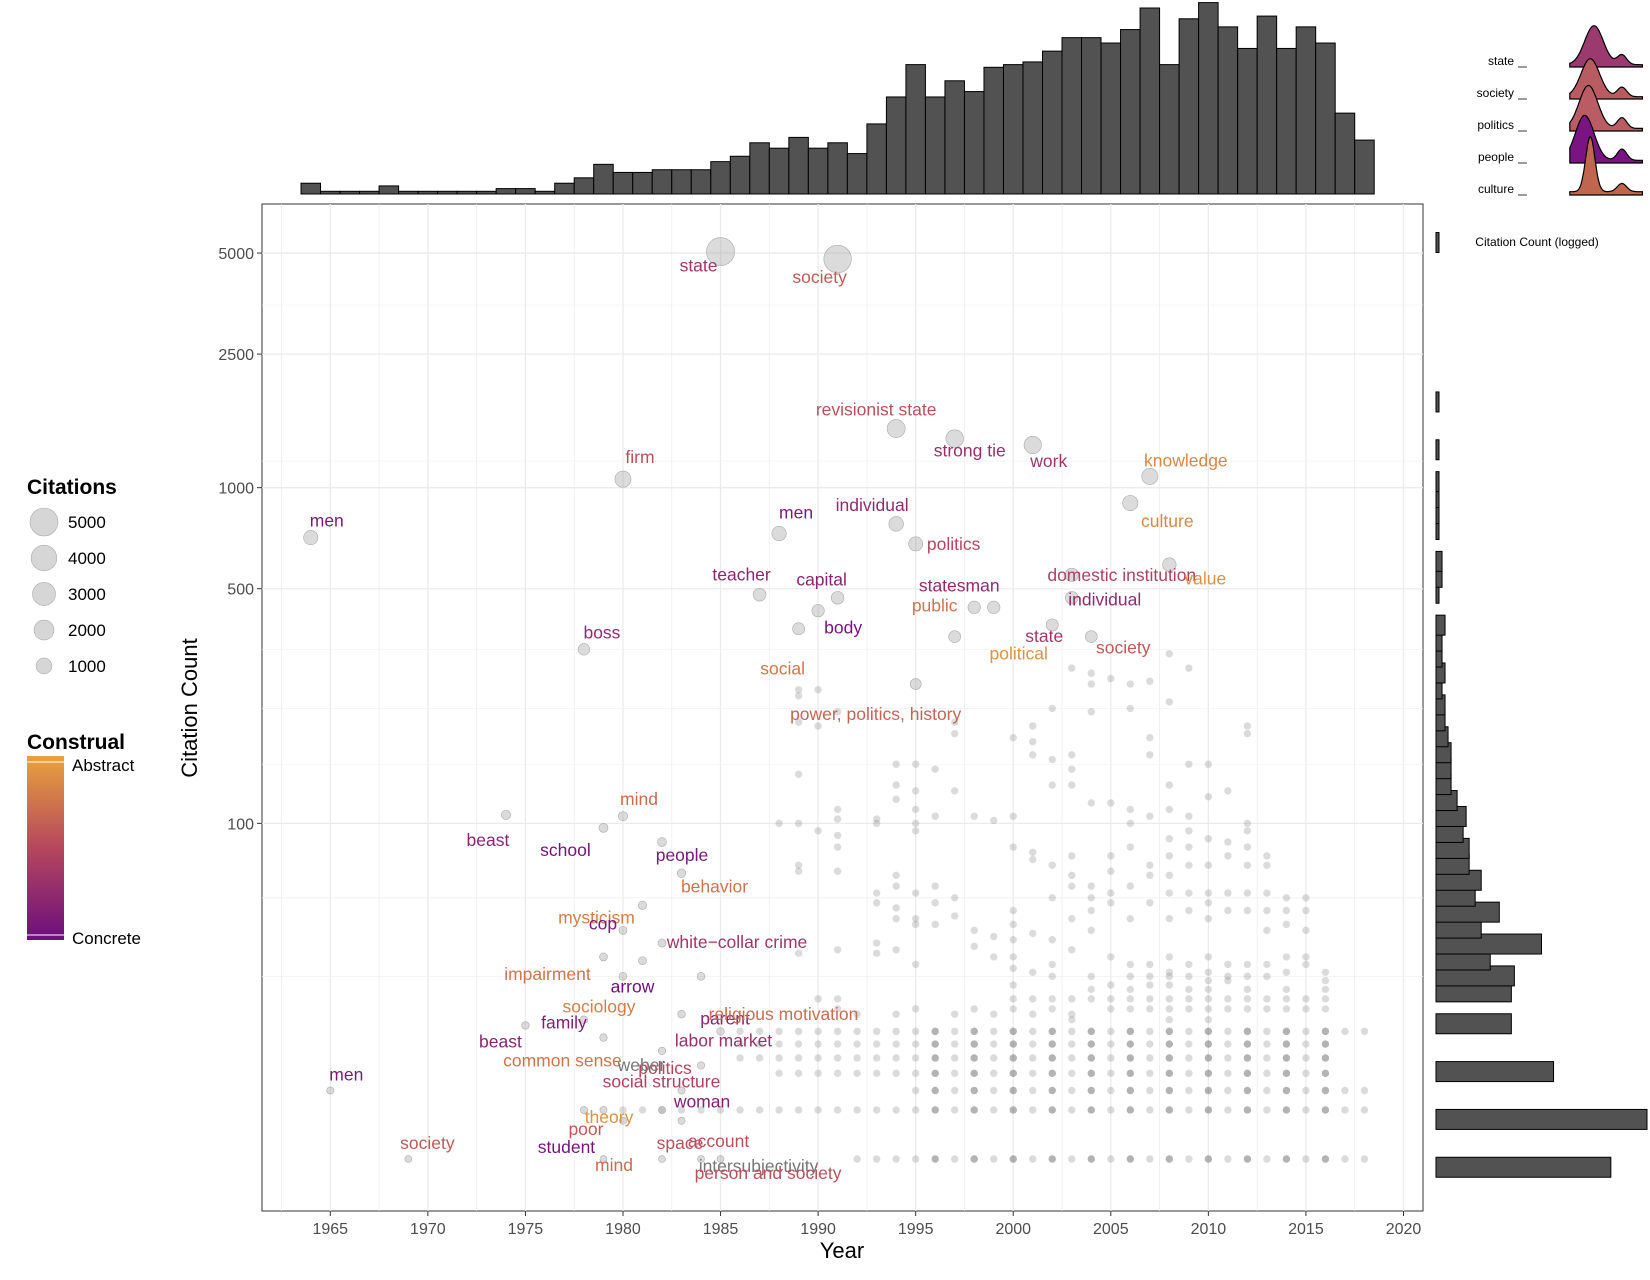  Describe the element at coordinates (614, 1165) in the screenshot. I see `point-label: mind` at that location.